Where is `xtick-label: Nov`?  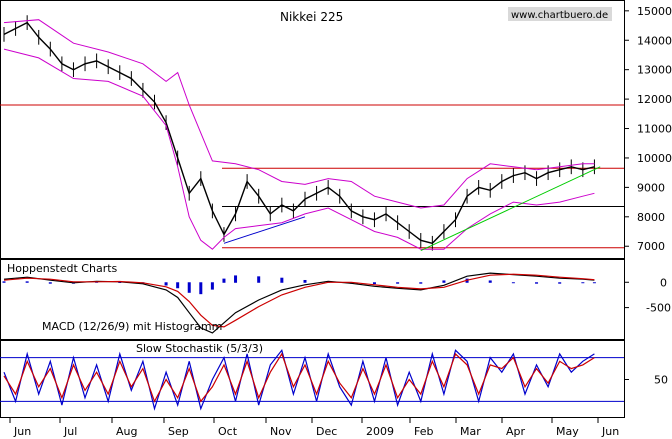 xtick-label: Nov is located at coordinates (281, 431).